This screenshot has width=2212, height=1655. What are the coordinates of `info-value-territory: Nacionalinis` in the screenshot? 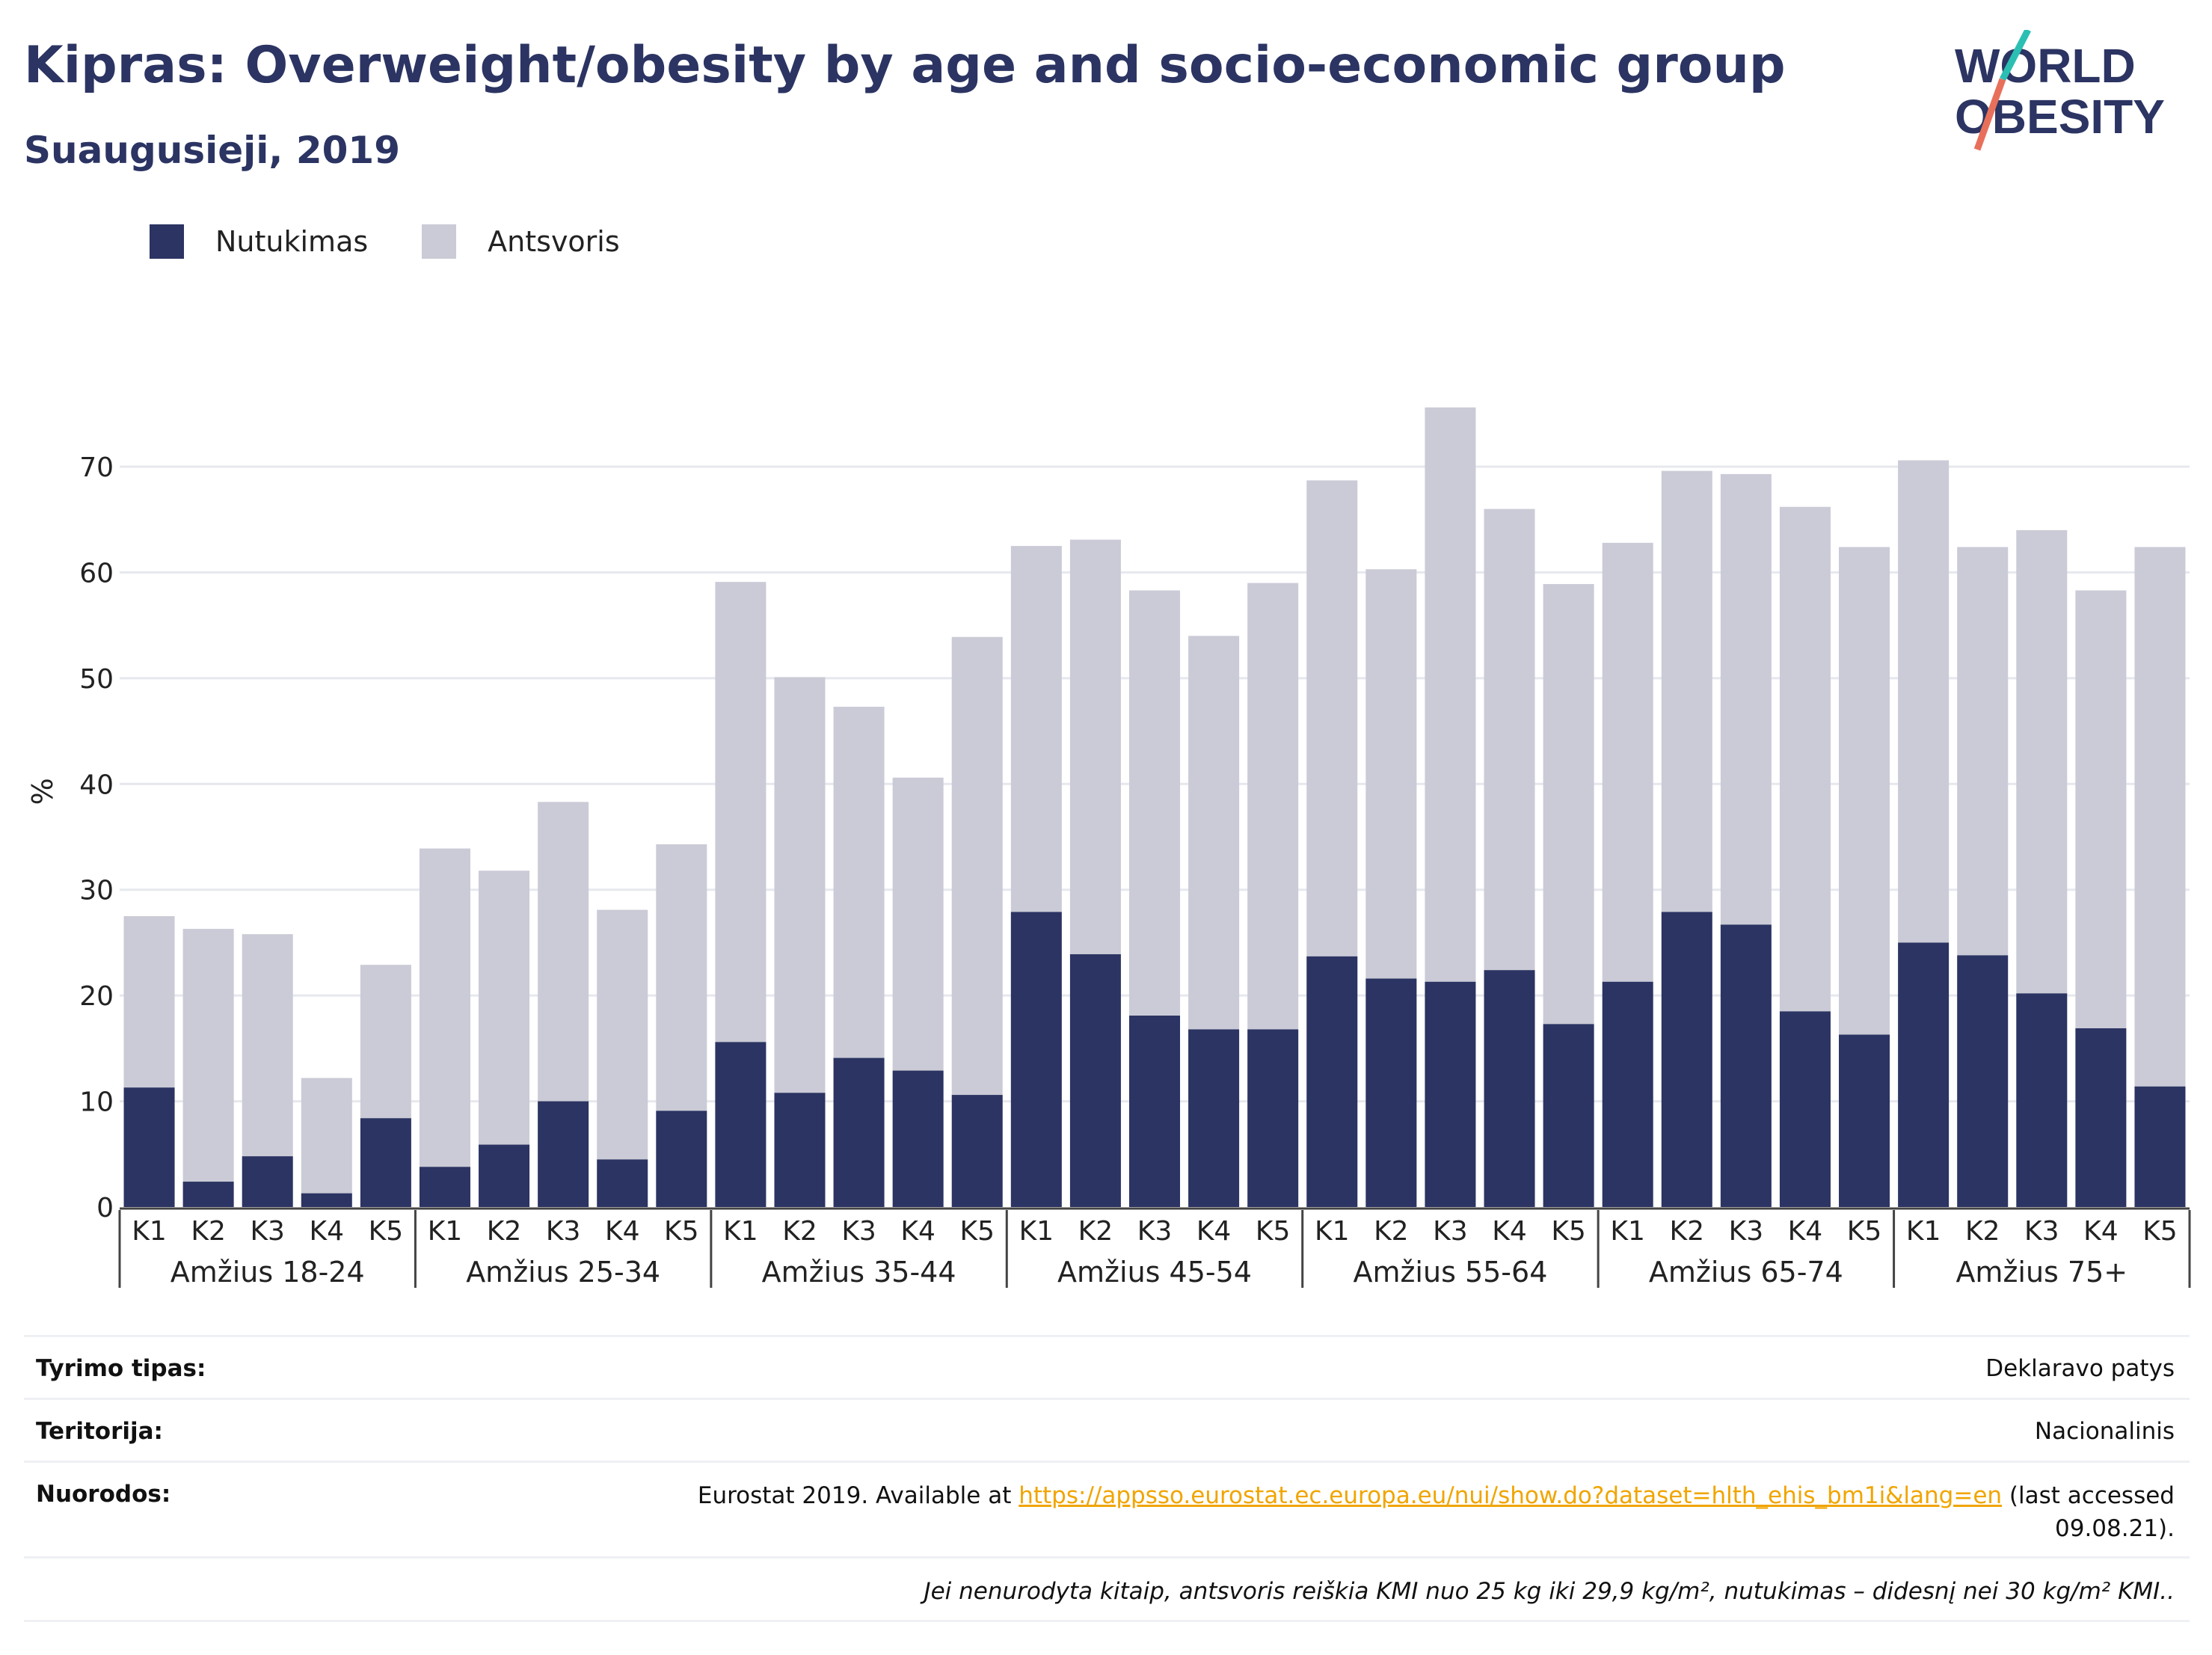 It's located at (2104, 1431).